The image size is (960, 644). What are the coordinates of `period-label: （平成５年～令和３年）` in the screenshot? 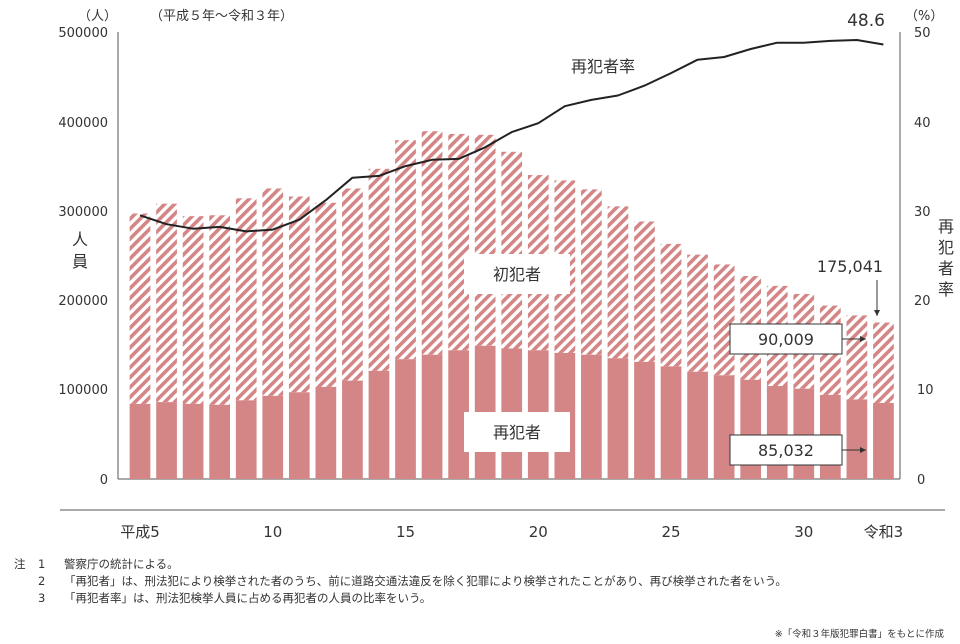 It's located at (221, 16).